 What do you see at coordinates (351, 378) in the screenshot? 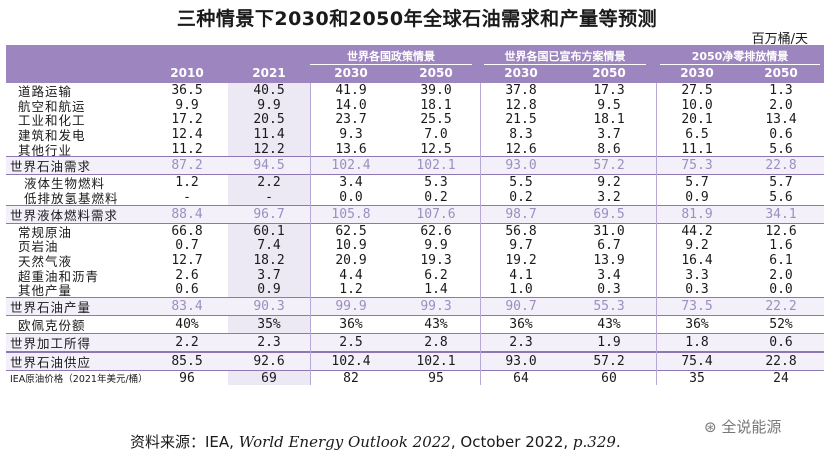
I see `table-cell: 82` at bounding box center [351, 378].